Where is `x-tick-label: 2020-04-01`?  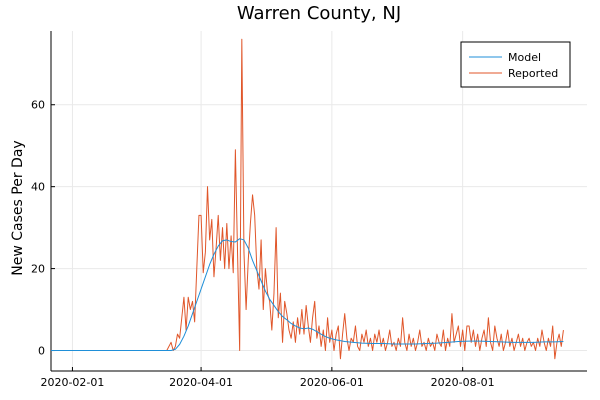
x-tick-label: 2020-04-01 is located at coordinates (201, 382).